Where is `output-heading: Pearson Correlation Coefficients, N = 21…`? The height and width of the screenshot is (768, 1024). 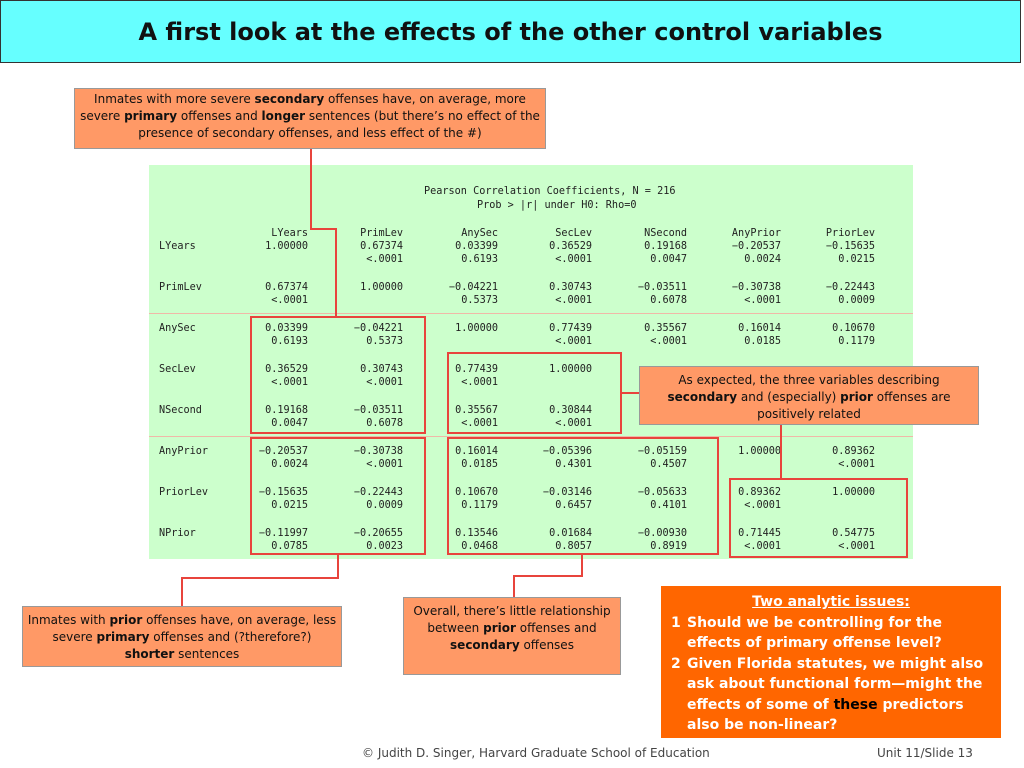
output-heading: Pearson Correlation Coefficients, N = 21… is located at coordinates (550, 191).